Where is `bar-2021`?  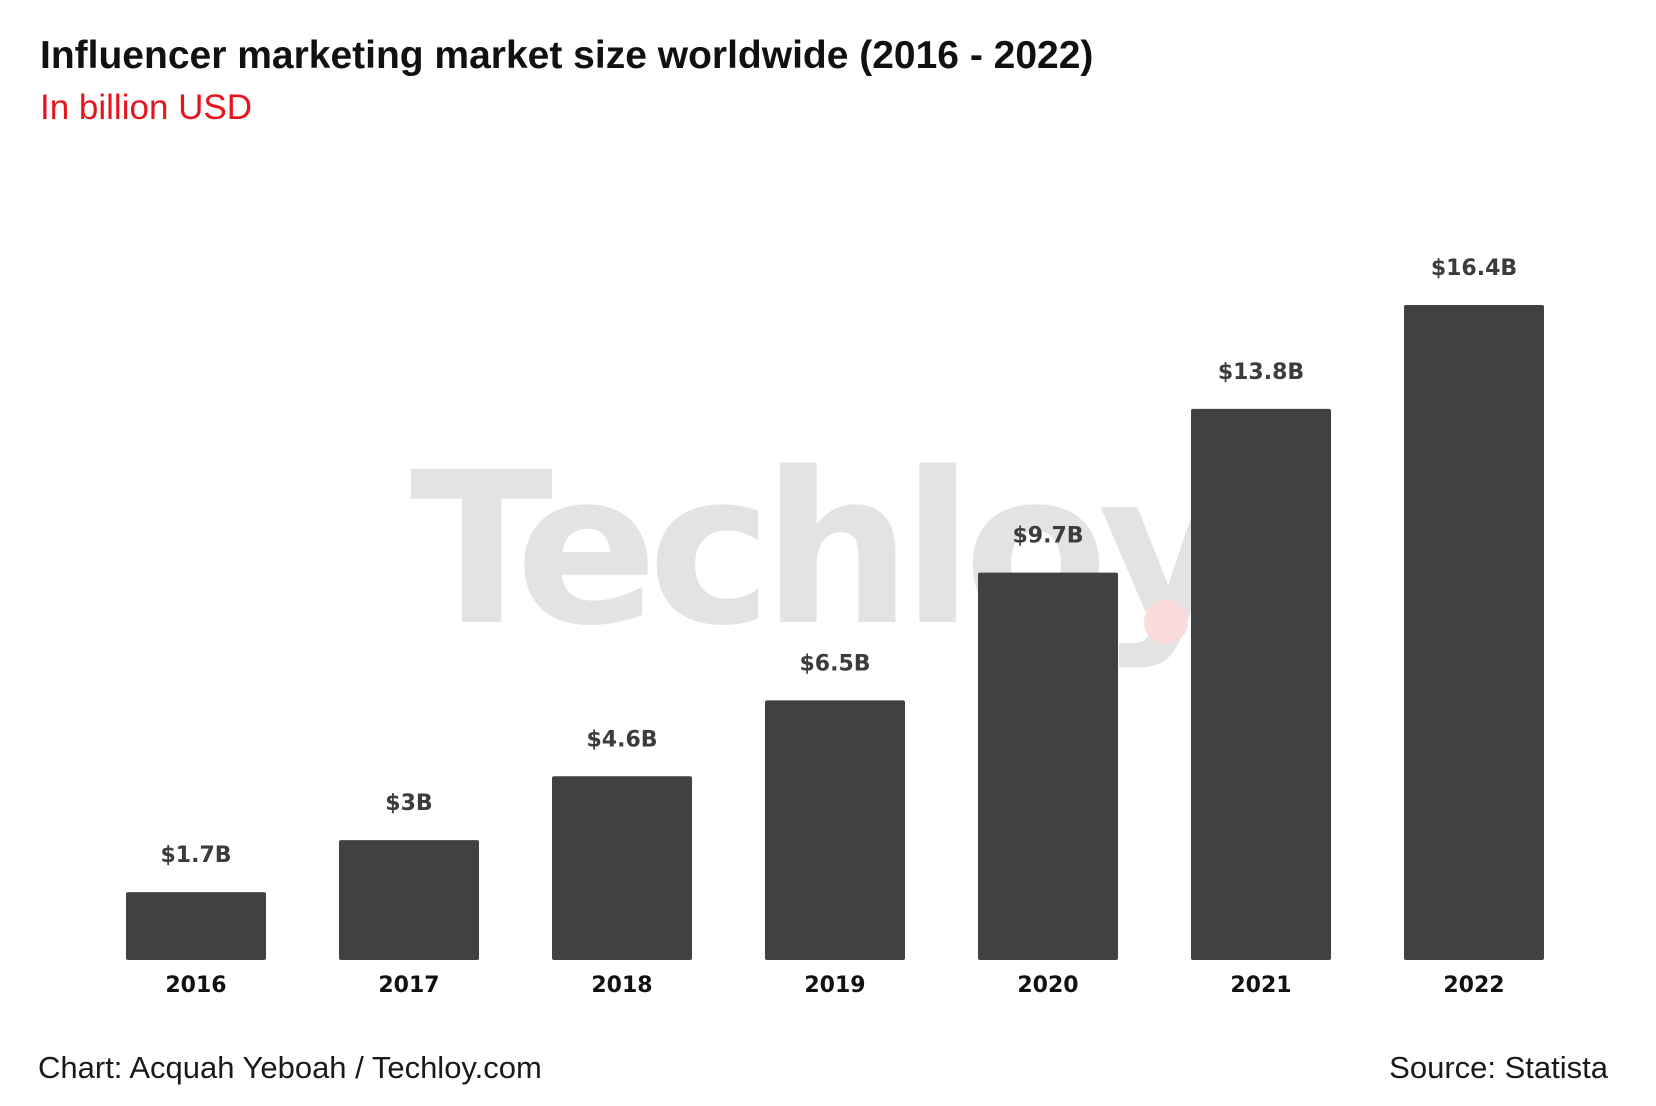
bar-2021 is located at coordinates (1261, 684).